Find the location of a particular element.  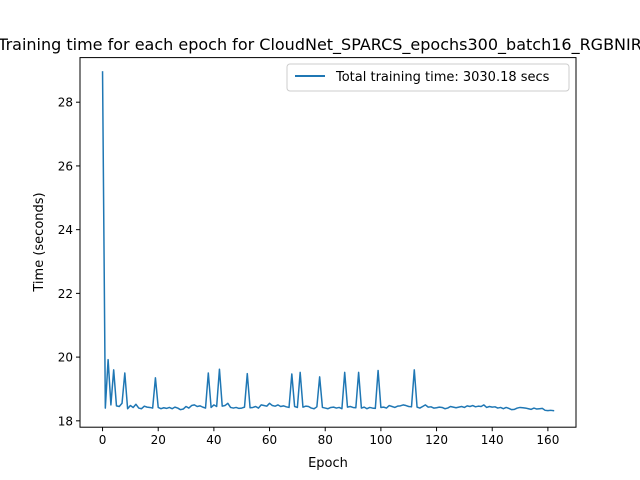

x-tick-label: 140 is located at coordinates (492, 440).